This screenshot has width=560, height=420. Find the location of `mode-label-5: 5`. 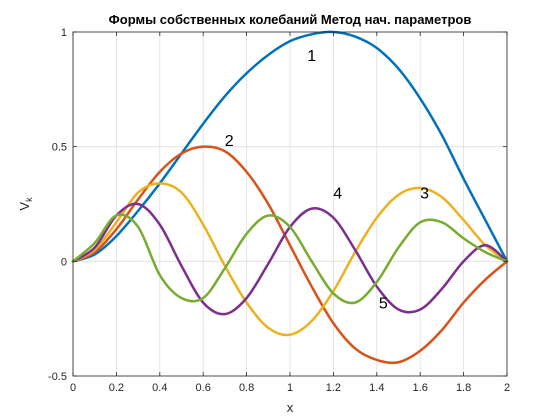

mode-label-5: 5 is located at coordinates (383, 304).